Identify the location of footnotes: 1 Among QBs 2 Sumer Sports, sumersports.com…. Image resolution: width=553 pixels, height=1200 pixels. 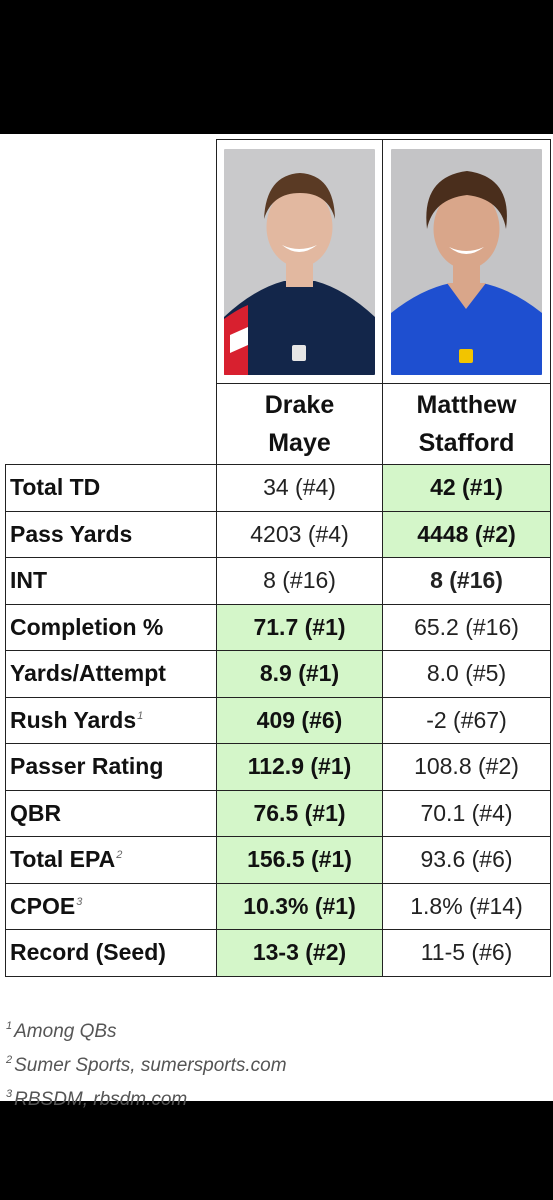
(146, 1063).